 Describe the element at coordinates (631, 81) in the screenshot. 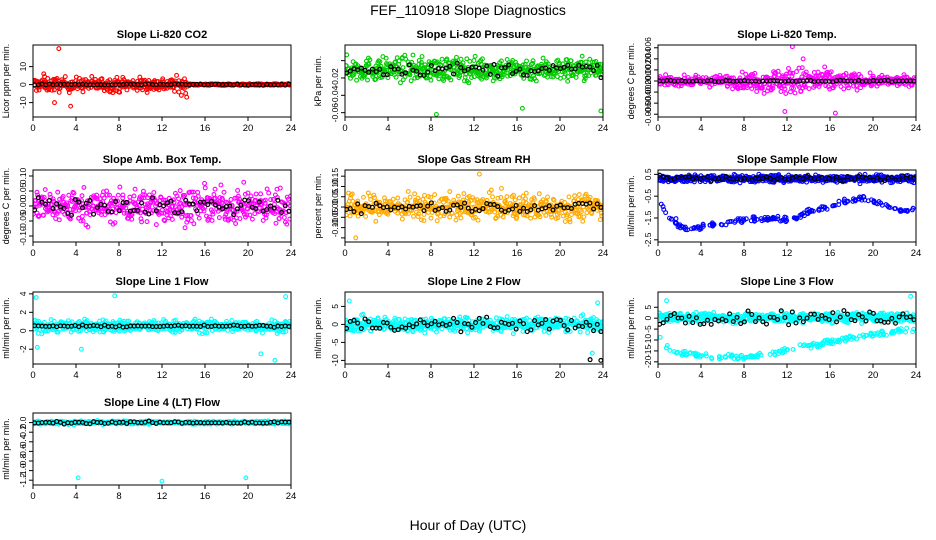

I see `panel-ylabel-temp: degrees C per min.` at that location.